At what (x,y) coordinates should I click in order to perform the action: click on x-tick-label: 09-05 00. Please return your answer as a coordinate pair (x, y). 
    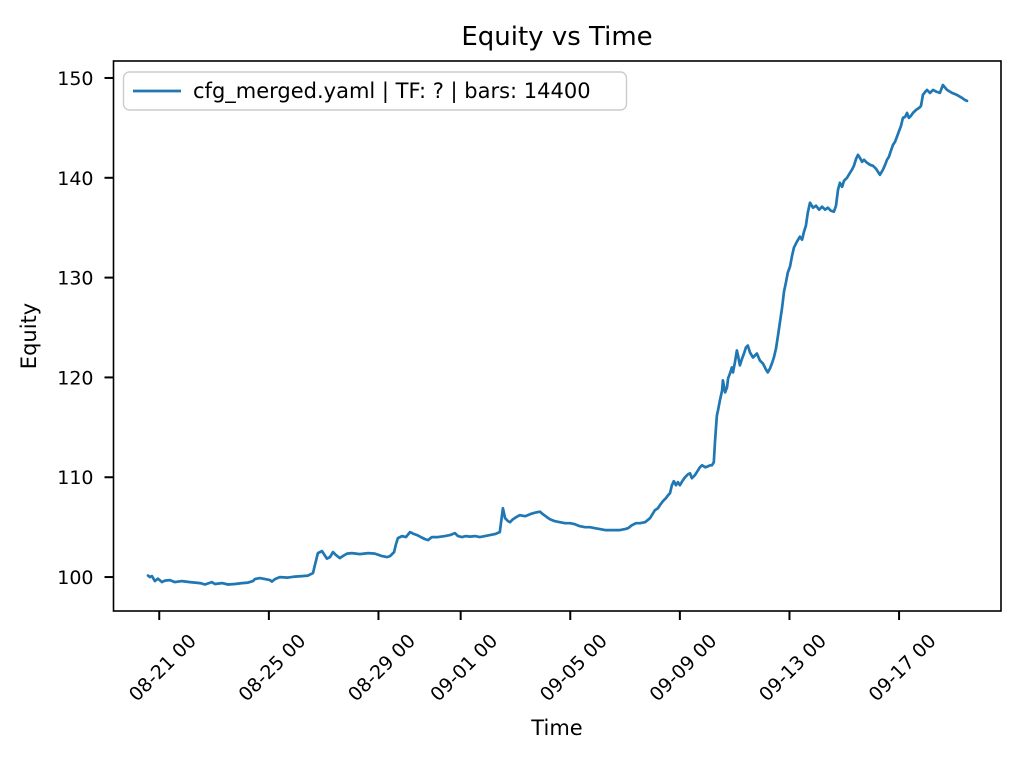
    Looking at the image, I should click on (574, 668).